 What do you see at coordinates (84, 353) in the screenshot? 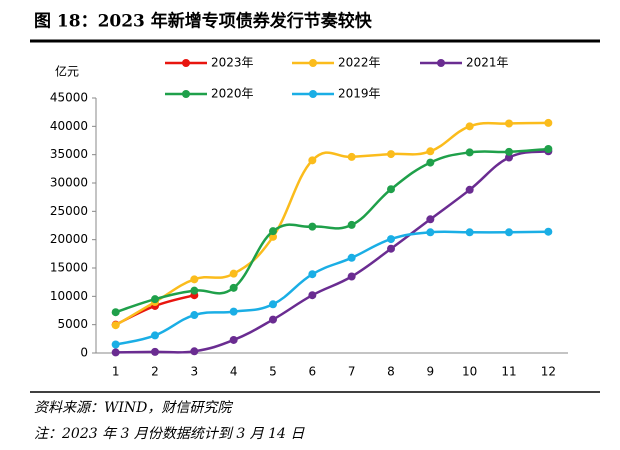
I see `y-tick-label: 0` at bounding box center [84, 353].